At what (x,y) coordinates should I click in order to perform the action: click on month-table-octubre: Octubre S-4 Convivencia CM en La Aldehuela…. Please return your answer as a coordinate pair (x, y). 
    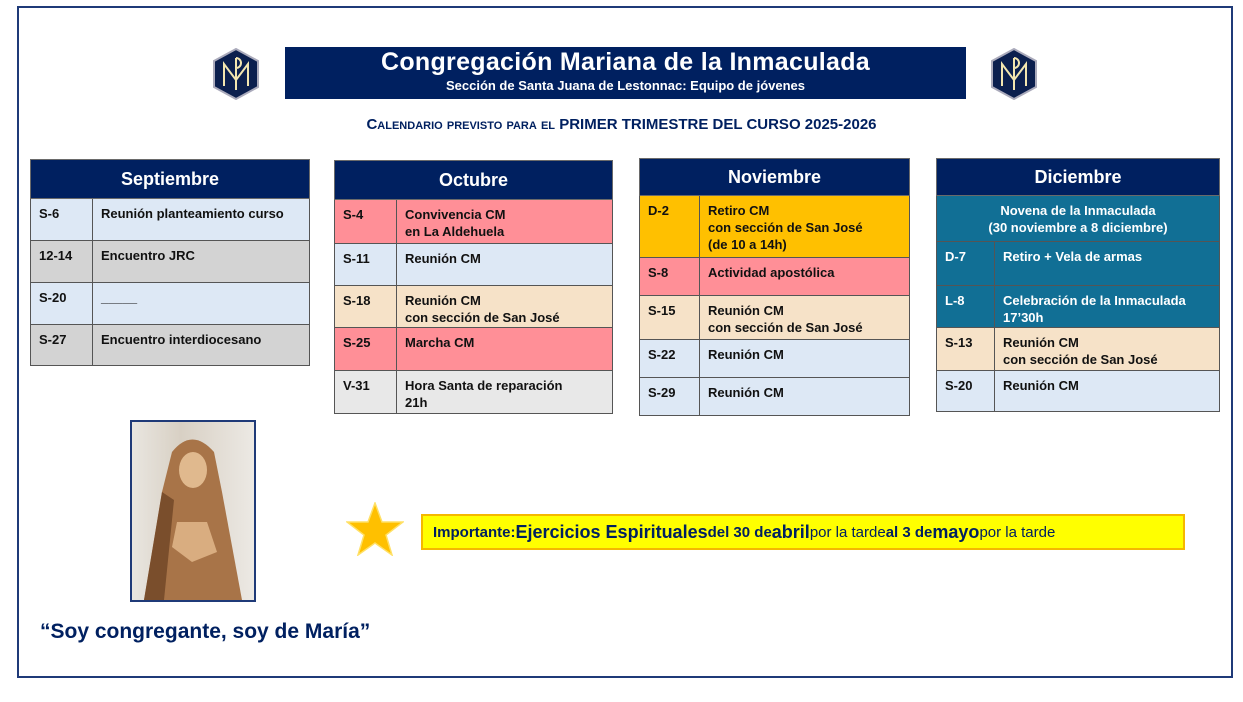
    Looking at the image, I should click on (473, 287).